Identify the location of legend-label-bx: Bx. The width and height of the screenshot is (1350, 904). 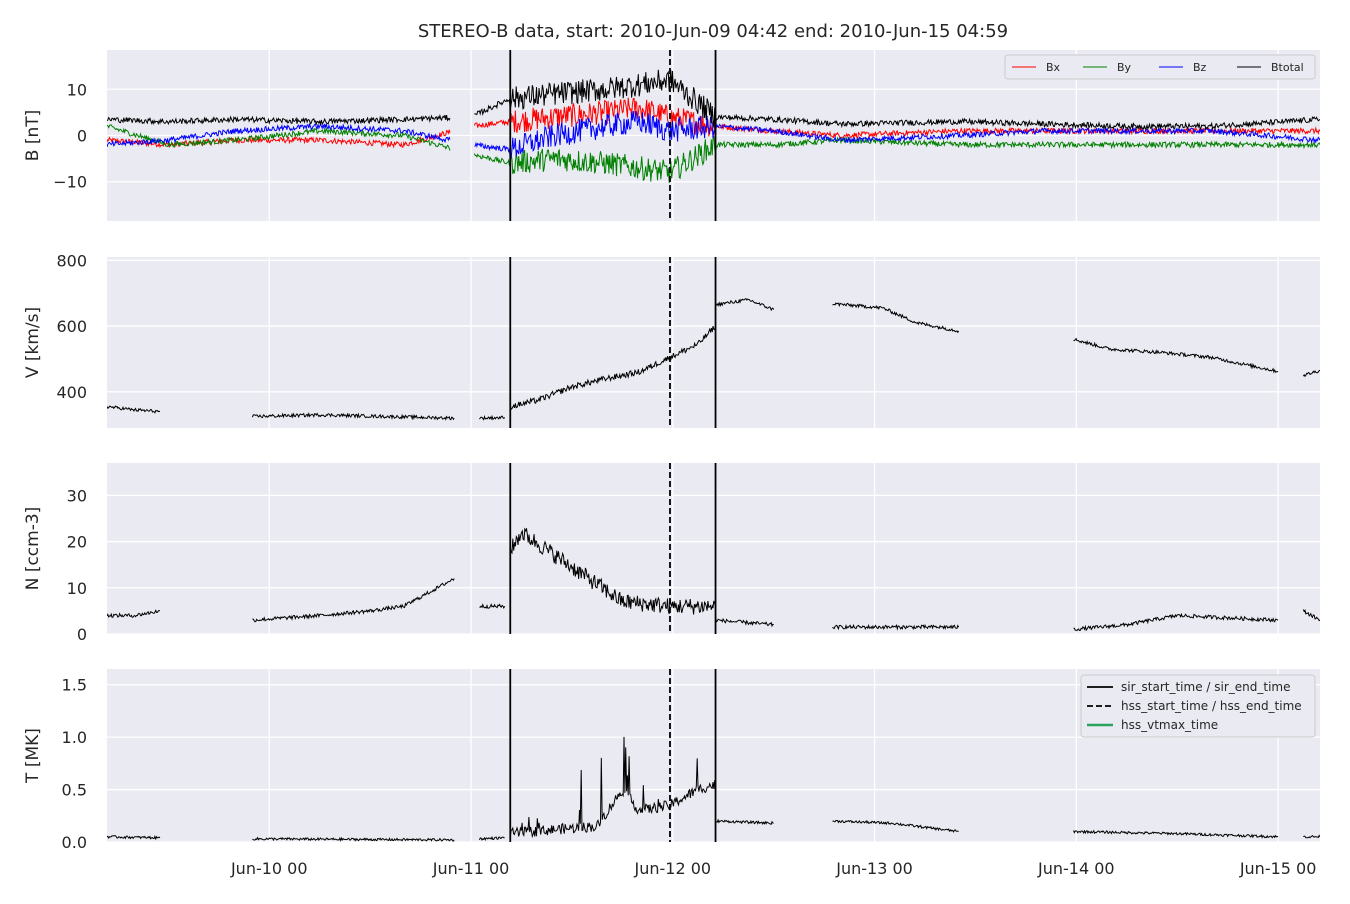
(1053, 67).